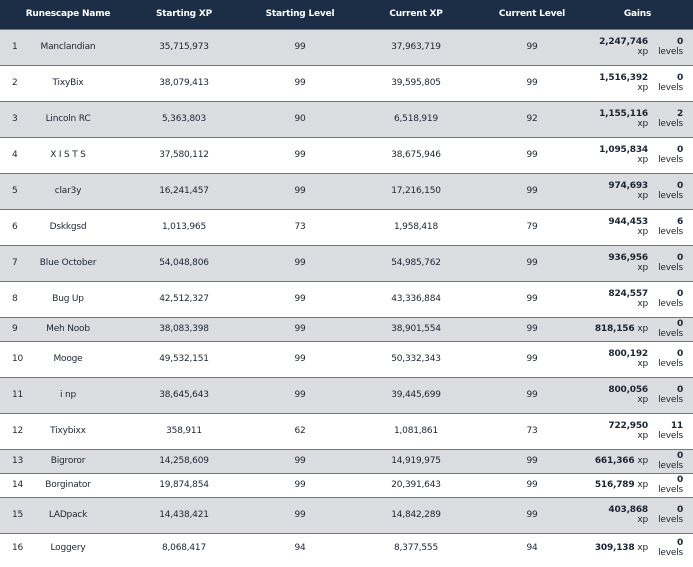  What do you see at coordinates (183, 14) in the screenshot?
I see `starting-xp-header: Starting XP` at bounding box center [183, 14].